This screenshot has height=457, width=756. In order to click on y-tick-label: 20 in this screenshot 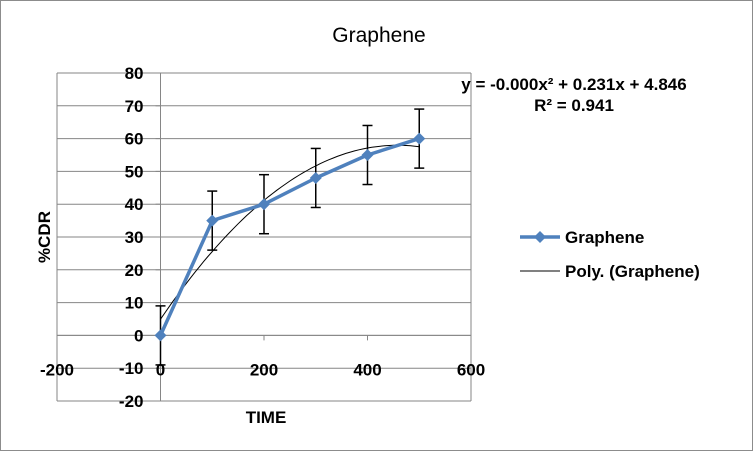, I will do `click(134, 270)`.